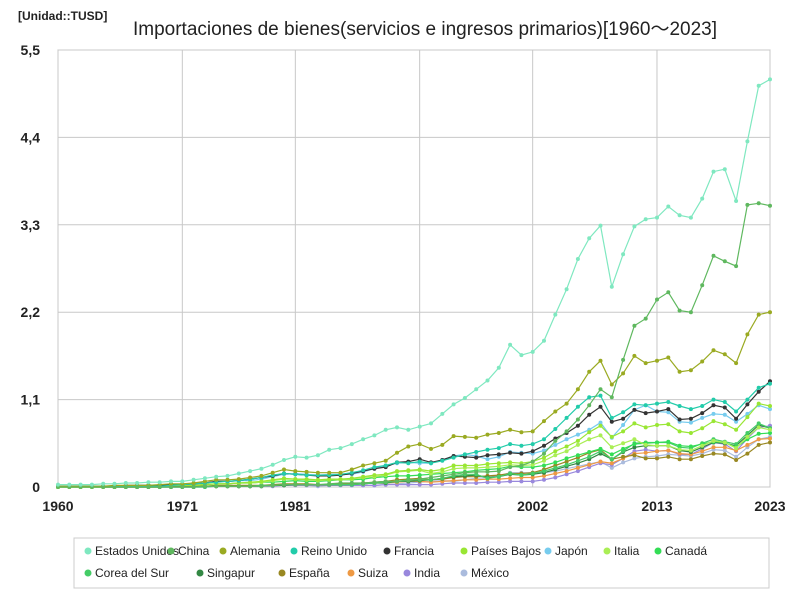 Image resolution: width=800 pixels, height=600 pixels. Describe the element at coordinates (231, 573) in the screenshot. I see `legend-label: Singapur` at that location.